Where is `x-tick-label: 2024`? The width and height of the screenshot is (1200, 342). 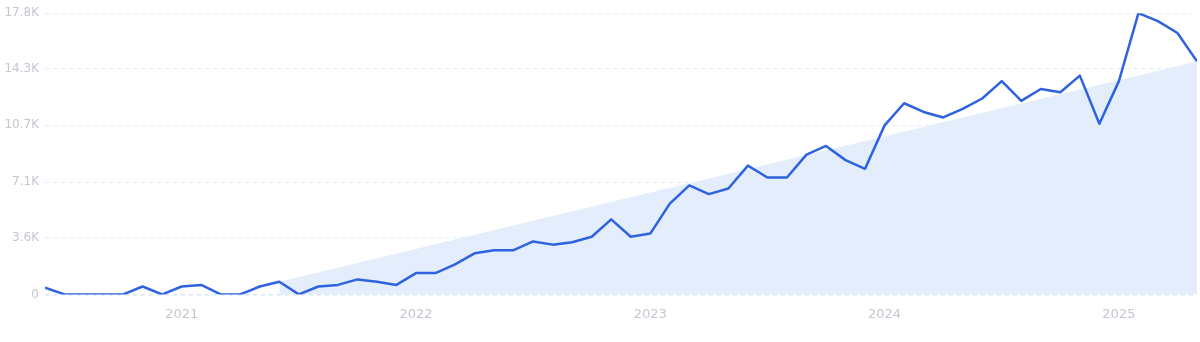
x-tick-label: 2024 is located at coordinates (885, 313).